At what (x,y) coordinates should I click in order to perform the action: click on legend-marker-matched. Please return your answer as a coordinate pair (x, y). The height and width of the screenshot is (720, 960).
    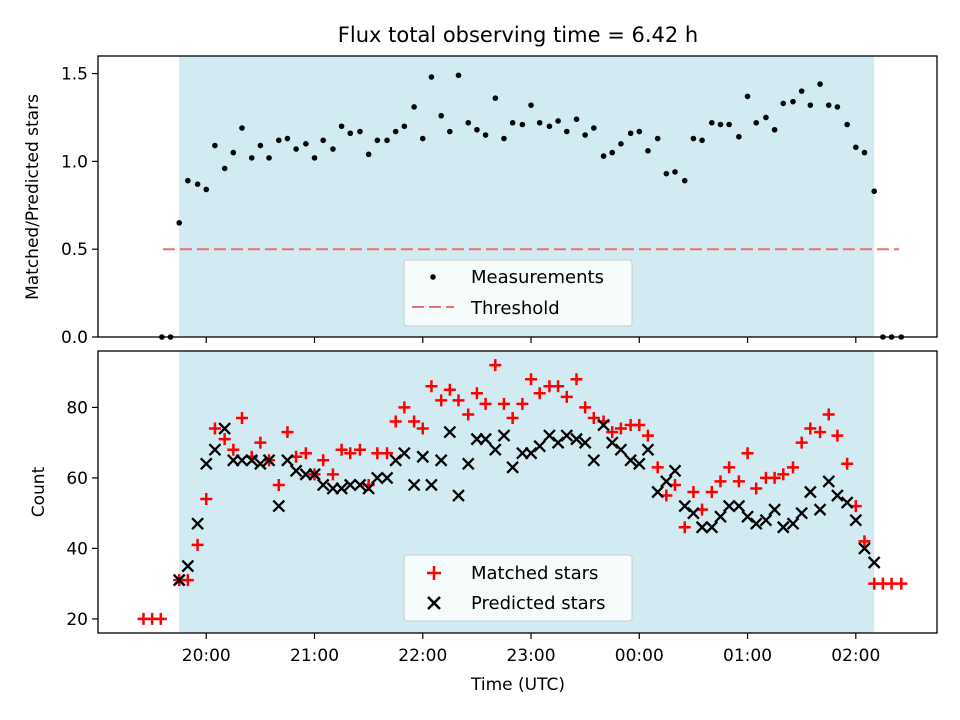
    Looking at the image, I should click on (434, 573).